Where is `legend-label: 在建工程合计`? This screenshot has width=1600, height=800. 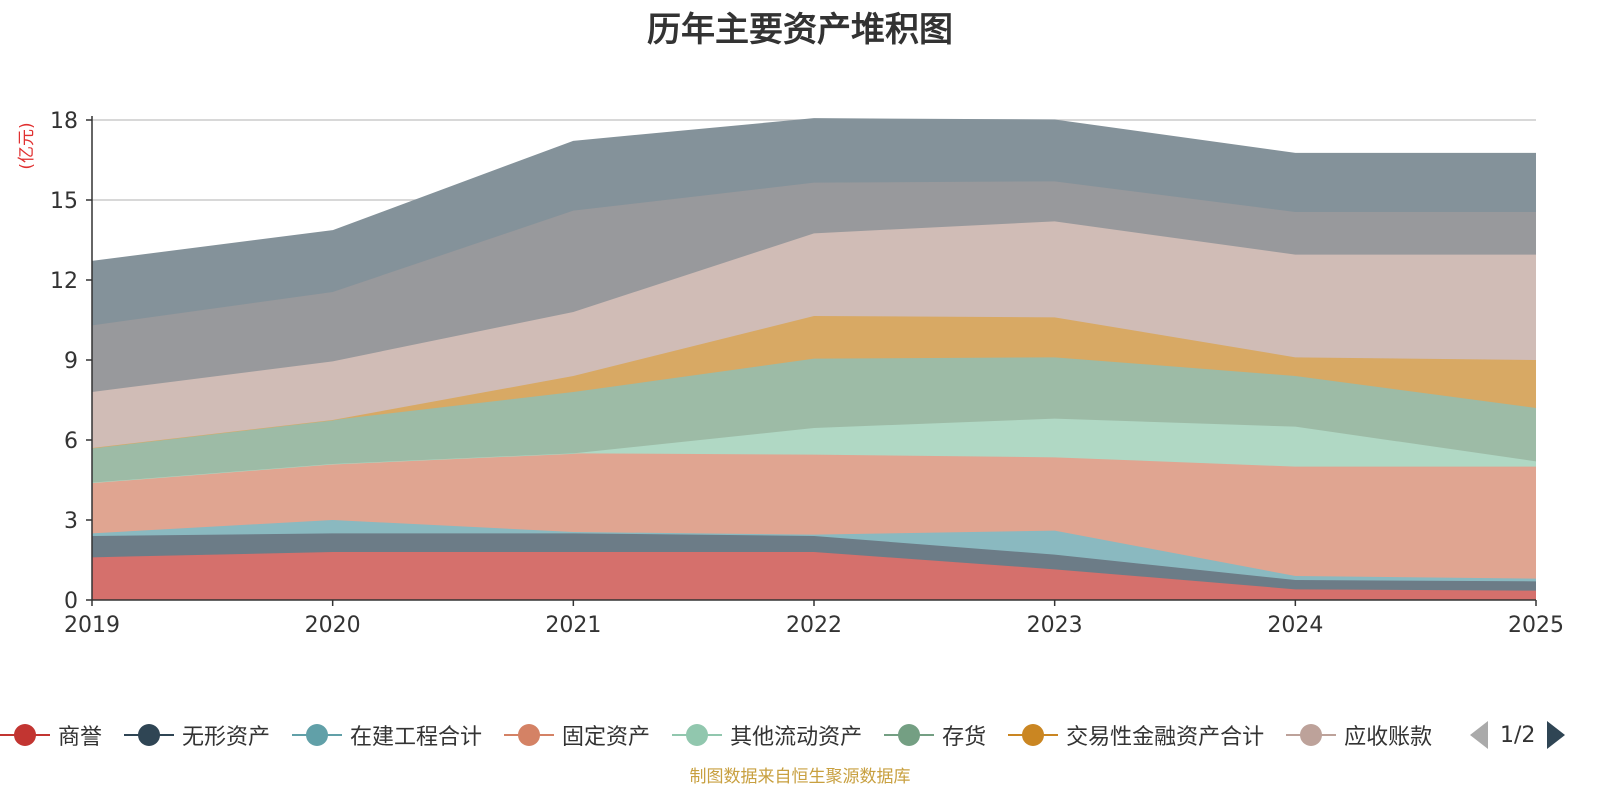 legend-label: 在建工程合计 is located at coordinates (416, 737).